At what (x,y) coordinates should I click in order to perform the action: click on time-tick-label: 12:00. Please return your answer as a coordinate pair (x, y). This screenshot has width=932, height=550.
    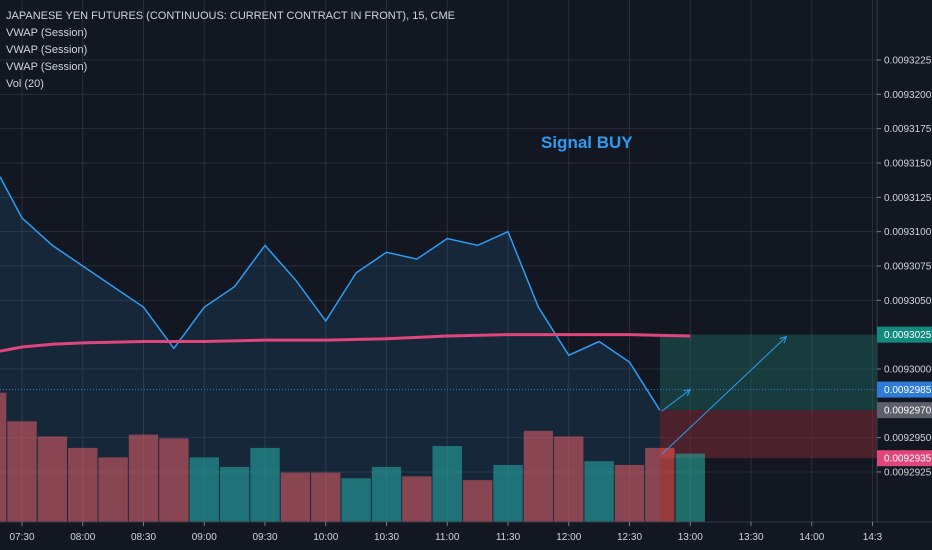
    Looking at the image, I should click on (568, 537).